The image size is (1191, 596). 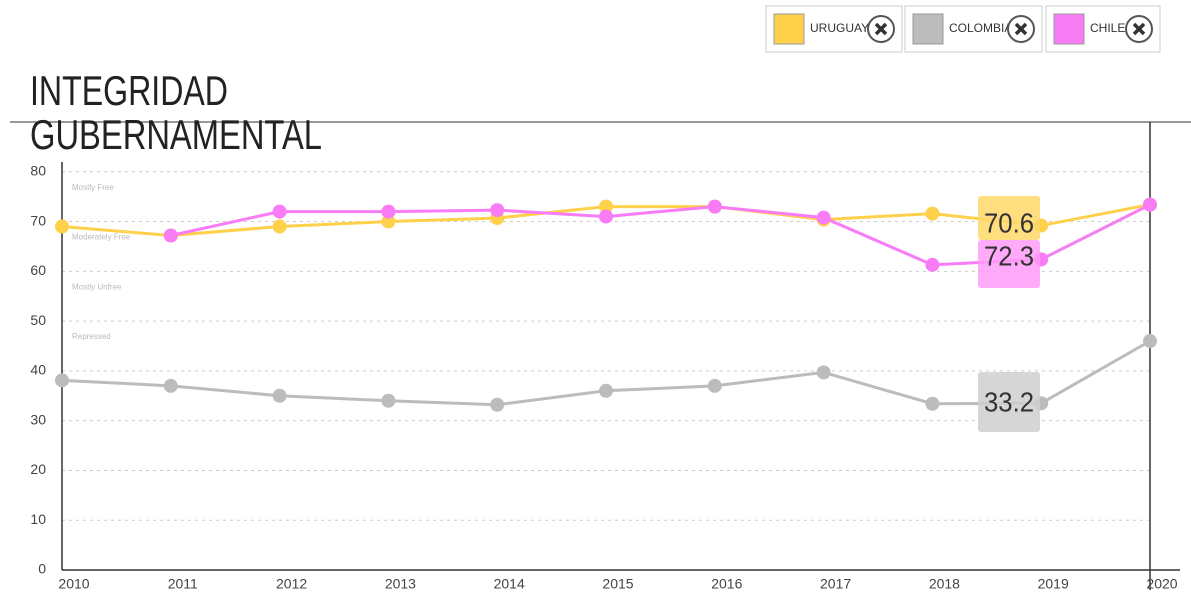 What do you see at coordinates (1009, 255) in the screenshot?
I see `tooltip-value: 72.3` at bounding box center [1009, 255].